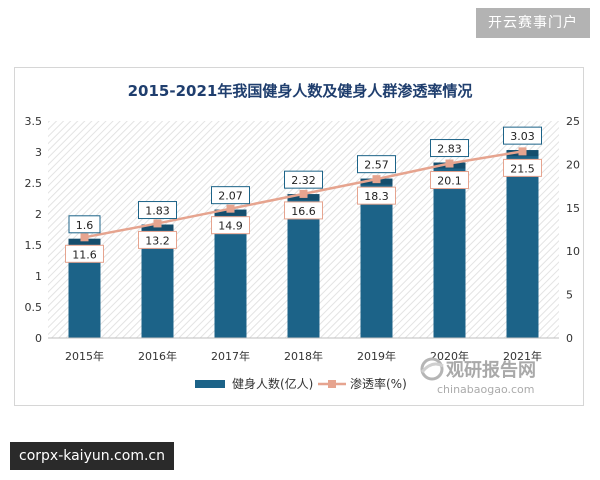 The width and height of the screenshot is (600, 480). Describe the element at coordinates (573, 121) in the screenshot. I see `right-axis-tick-label: 25` at that location.